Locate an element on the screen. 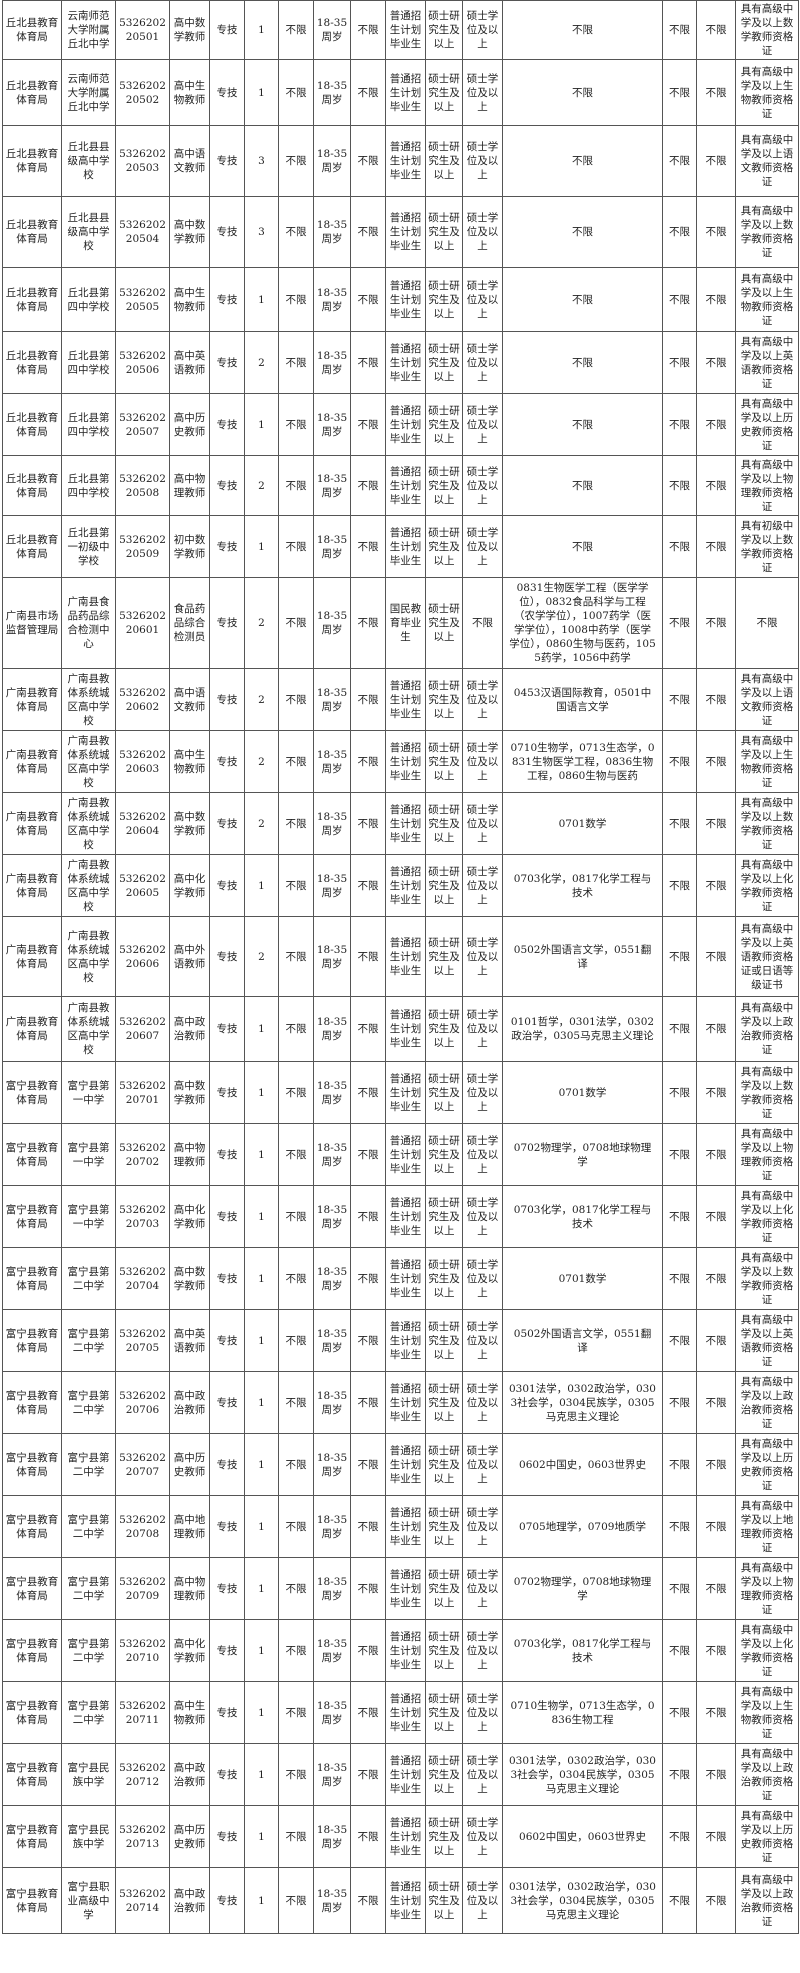 Image resolution: width=800 pixels, height=1973 pixels. unit: 富宁县第一中学 is located at coordinates (88, 1154).